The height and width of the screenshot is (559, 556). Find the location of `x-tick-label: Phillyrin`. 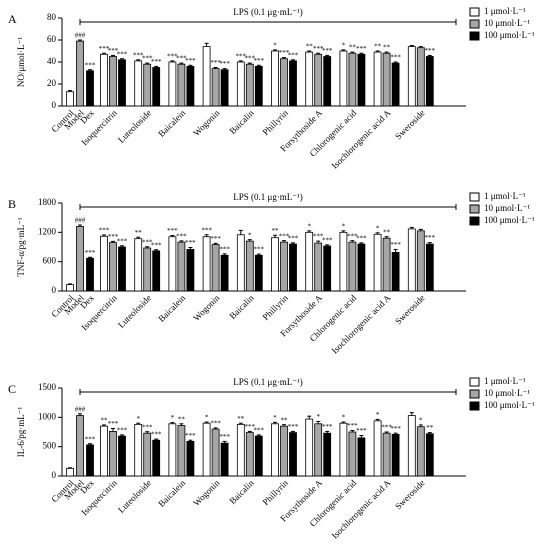

x-tick-label: Phillyrin is located at coordinates (276, 492).